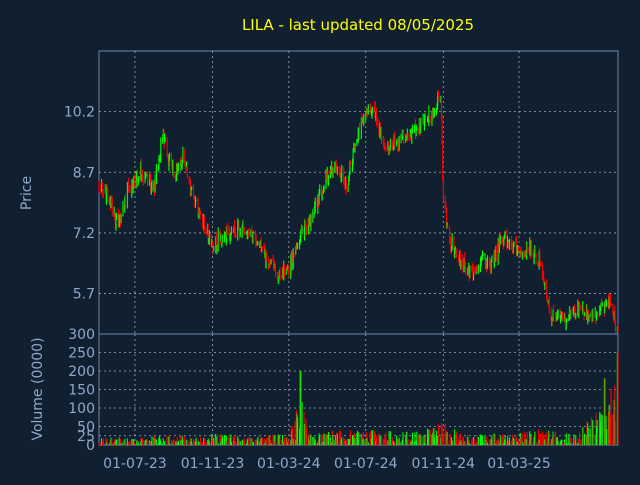  Describe the element at coordinates (289, 464) in the screenshot. I see `x-tick-label: 01-03-24` at that location.